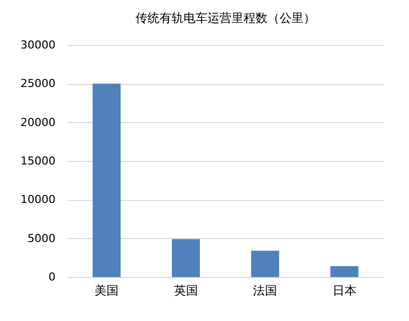  What do you see at coordinates (186, 291) in the screenshot?
I see `x-tick-label: 英国` at bounding box center [186, 291].